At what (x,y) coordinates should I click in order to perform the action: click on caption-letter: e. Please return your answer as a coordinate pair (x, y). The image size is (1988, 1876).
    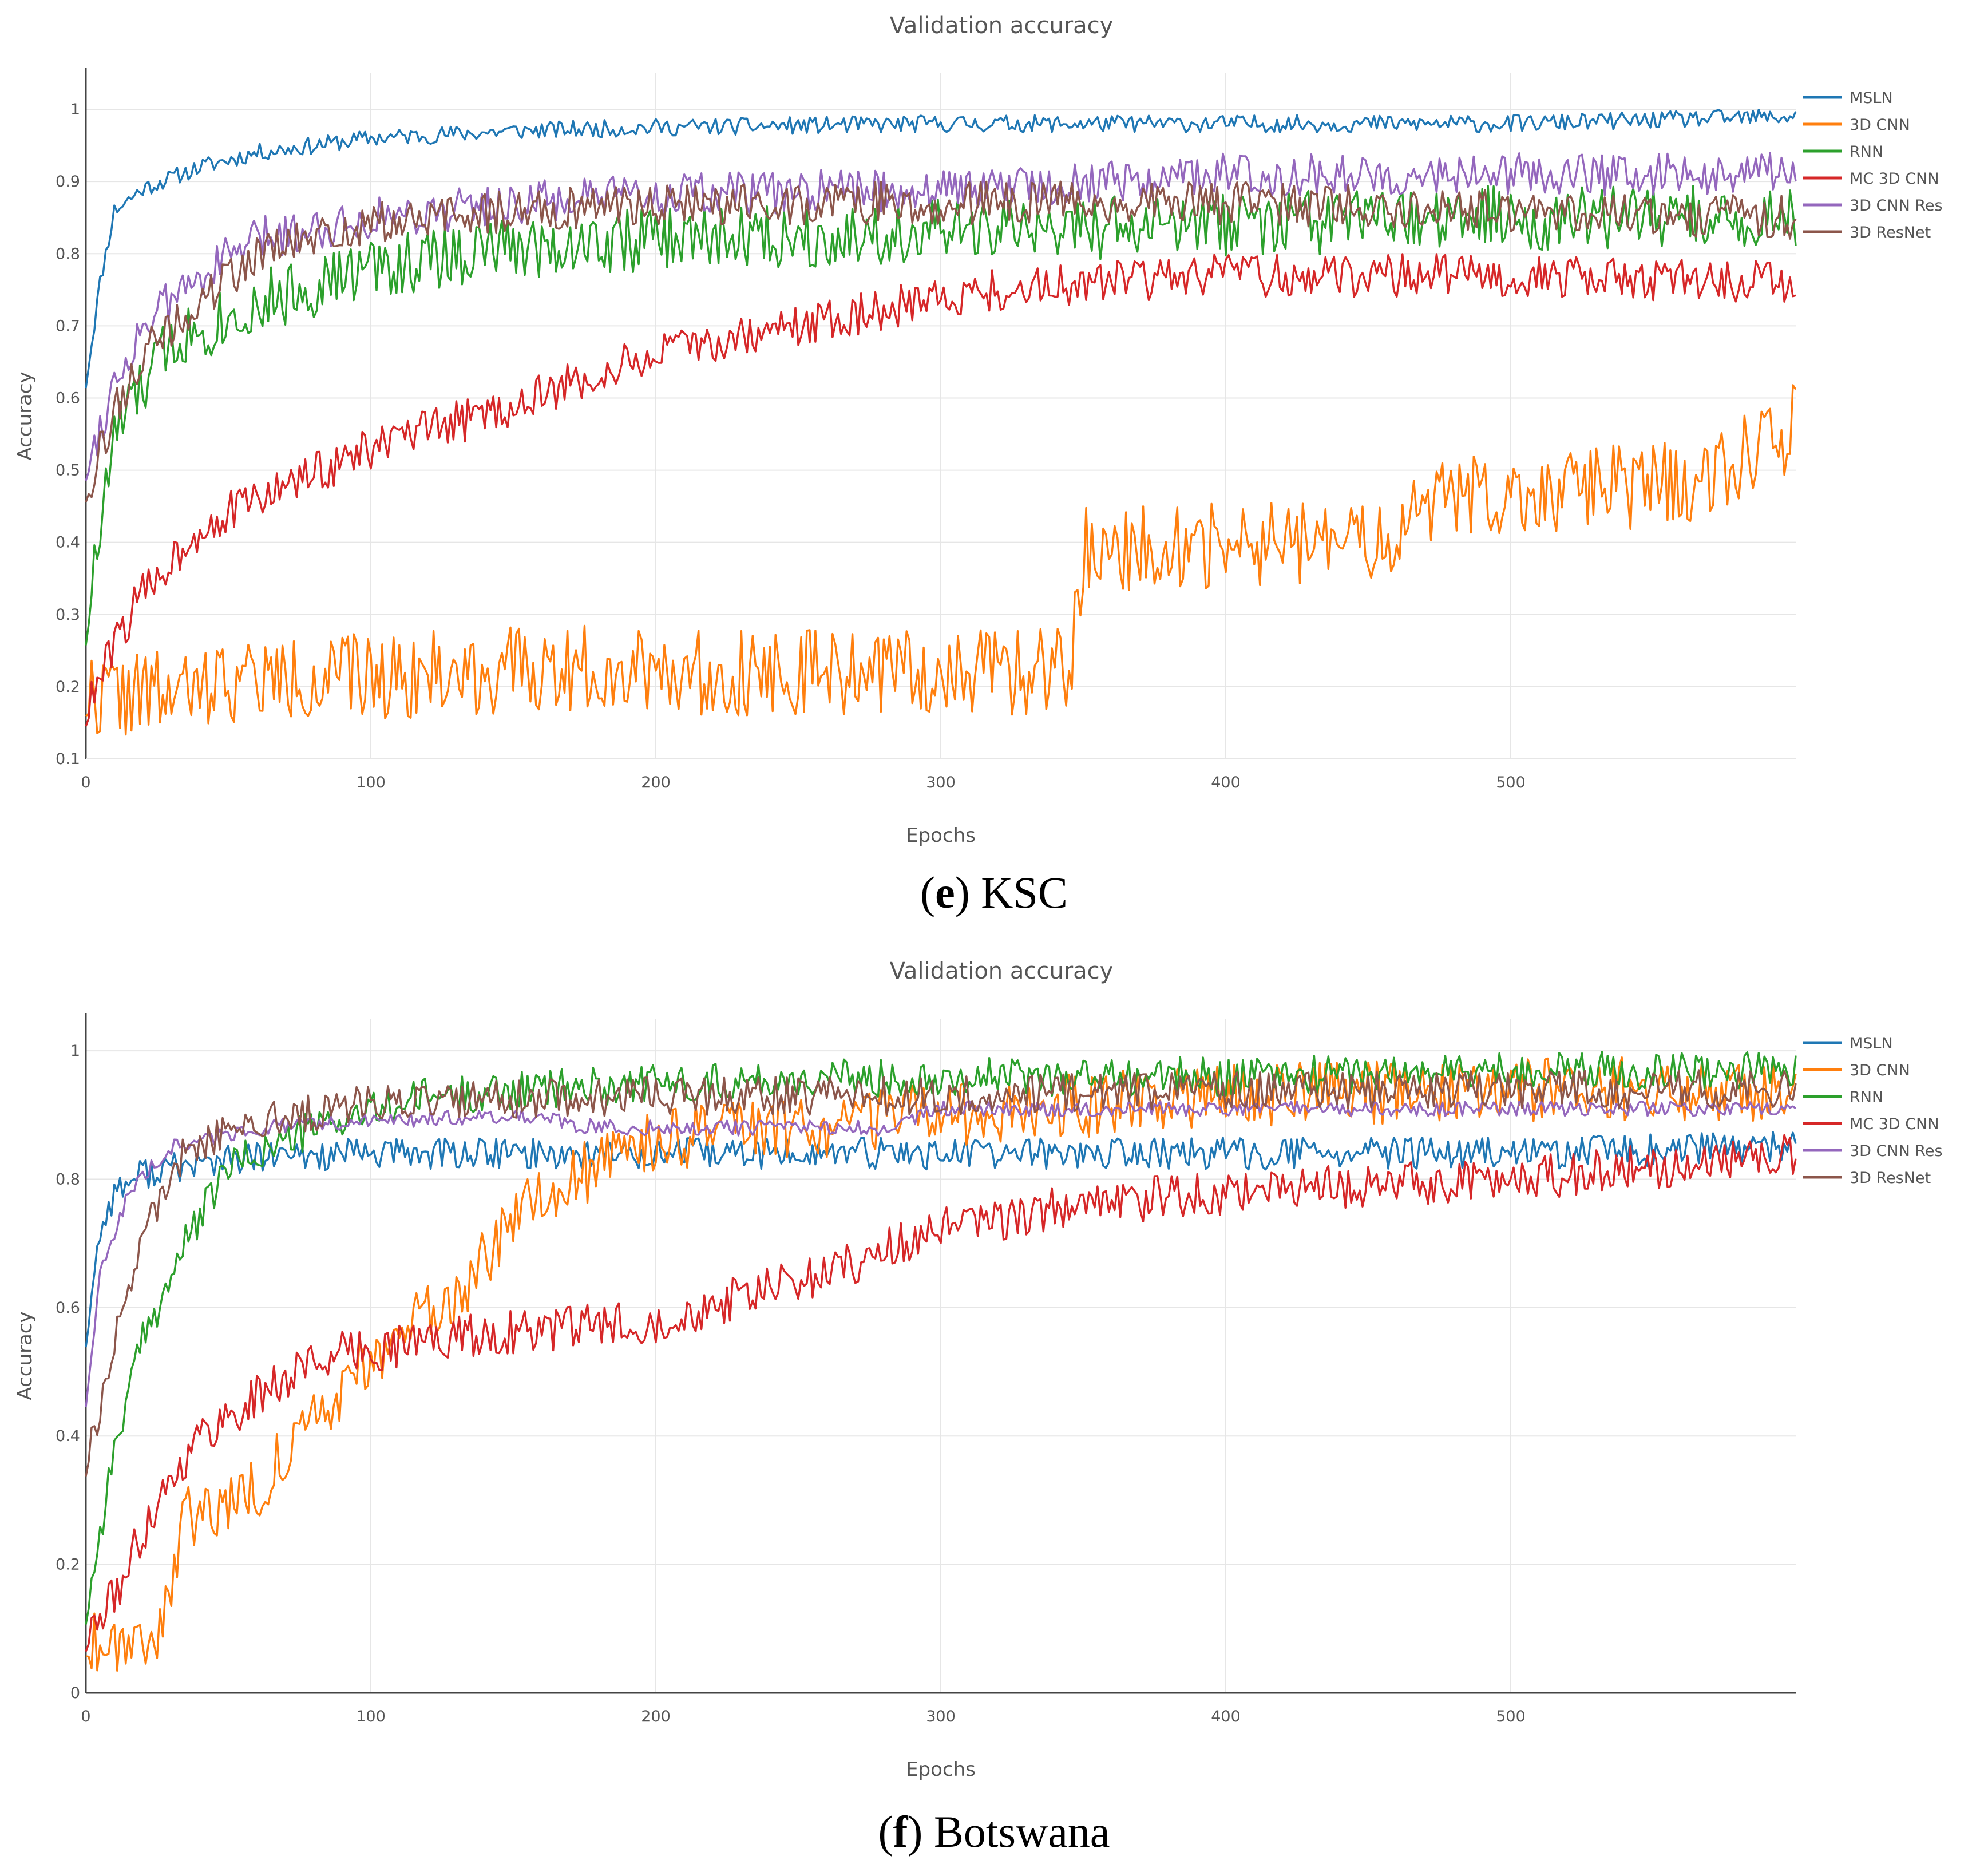
    Looking at the image, I should click on (945, 893).